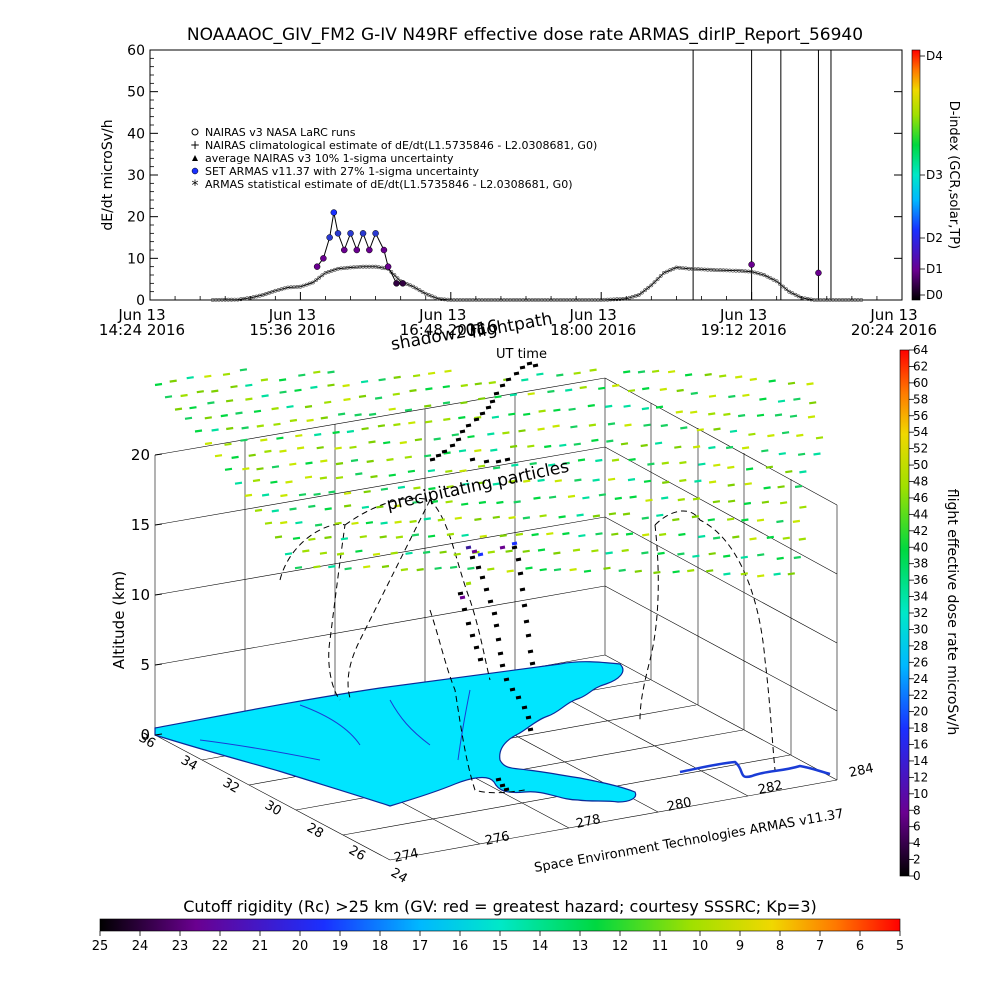 Image resolution: width=1000 pixels, height=1000 pixels. What do you see at coordinates (158, 594) in the screenshot?
I see `z-tick-mark` at bounding box center [158, 594].